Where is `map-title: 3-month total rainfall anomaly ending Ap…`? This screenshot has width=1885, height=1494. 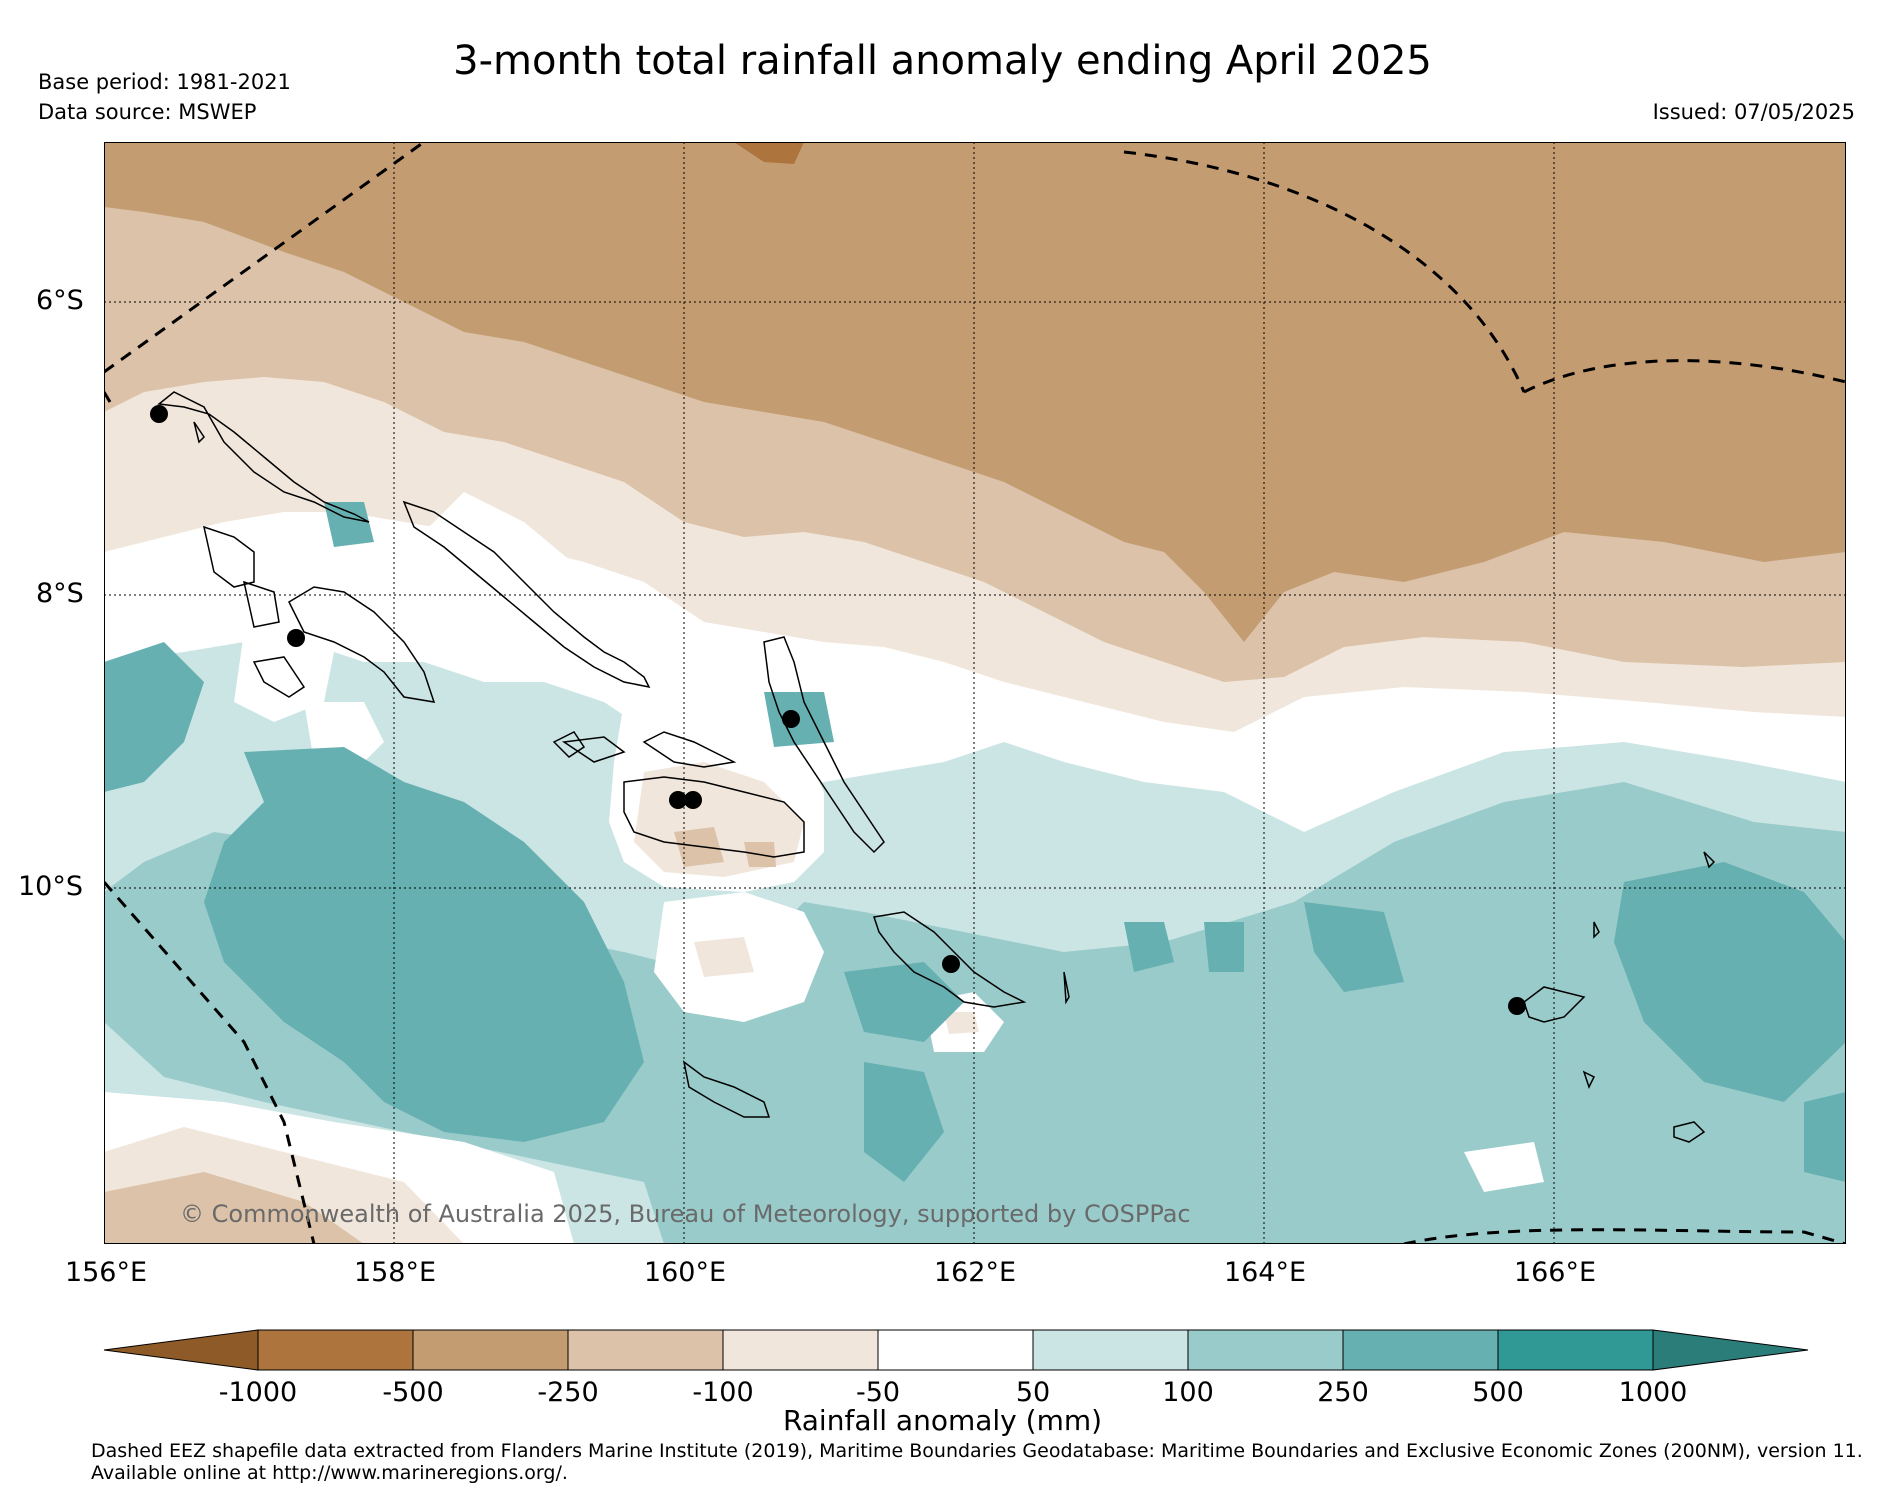 map-title: 3-month total rainfall anomaly ending Ap… is located at coordinates (942, 61).